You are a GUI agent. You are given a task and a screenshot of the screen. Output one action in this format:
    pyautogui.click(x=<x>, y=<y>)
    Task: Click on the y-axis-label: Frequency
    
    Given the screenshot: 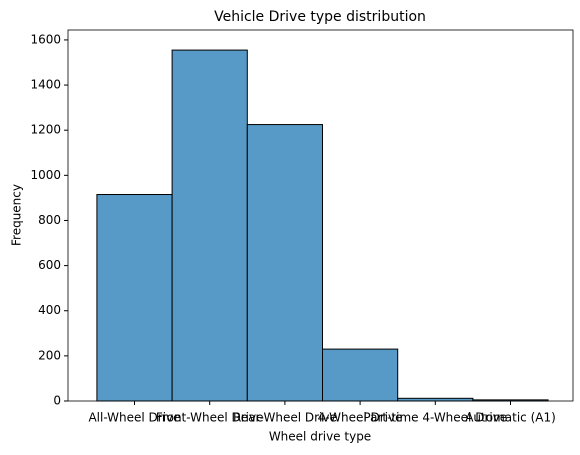 What is the action you would take?
    pyautogui.click(x=17, y=215)
    